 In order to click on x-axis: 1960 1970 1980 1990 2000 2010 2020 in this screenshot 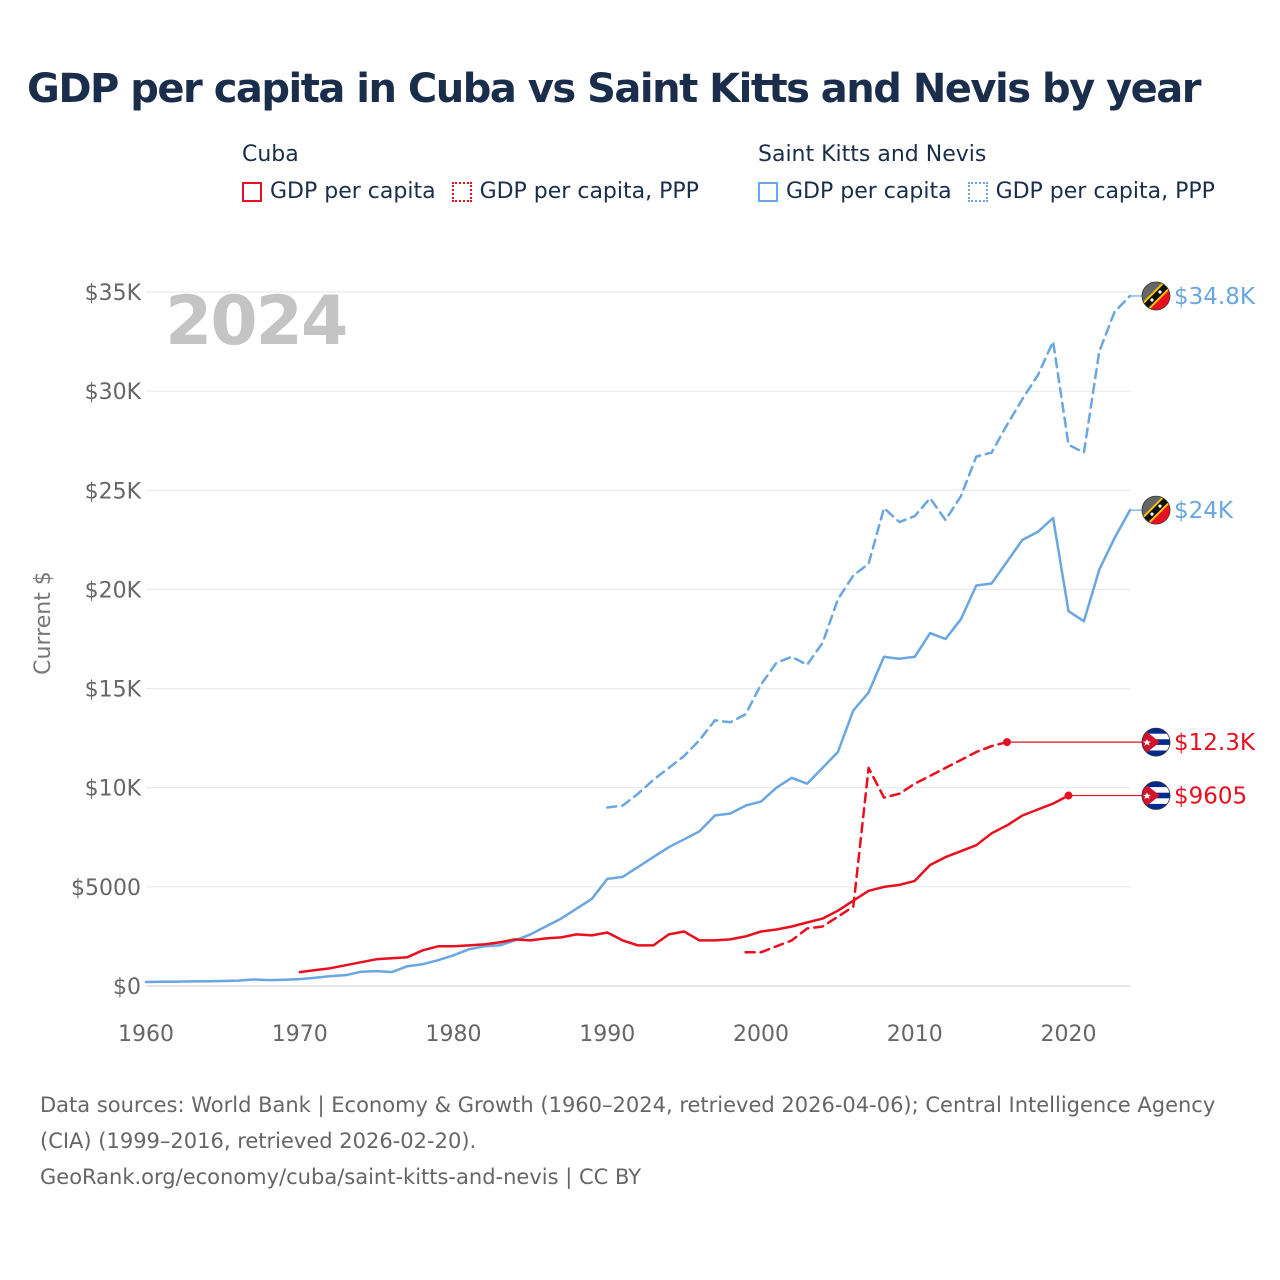, I will do `click(607, 1034)`.